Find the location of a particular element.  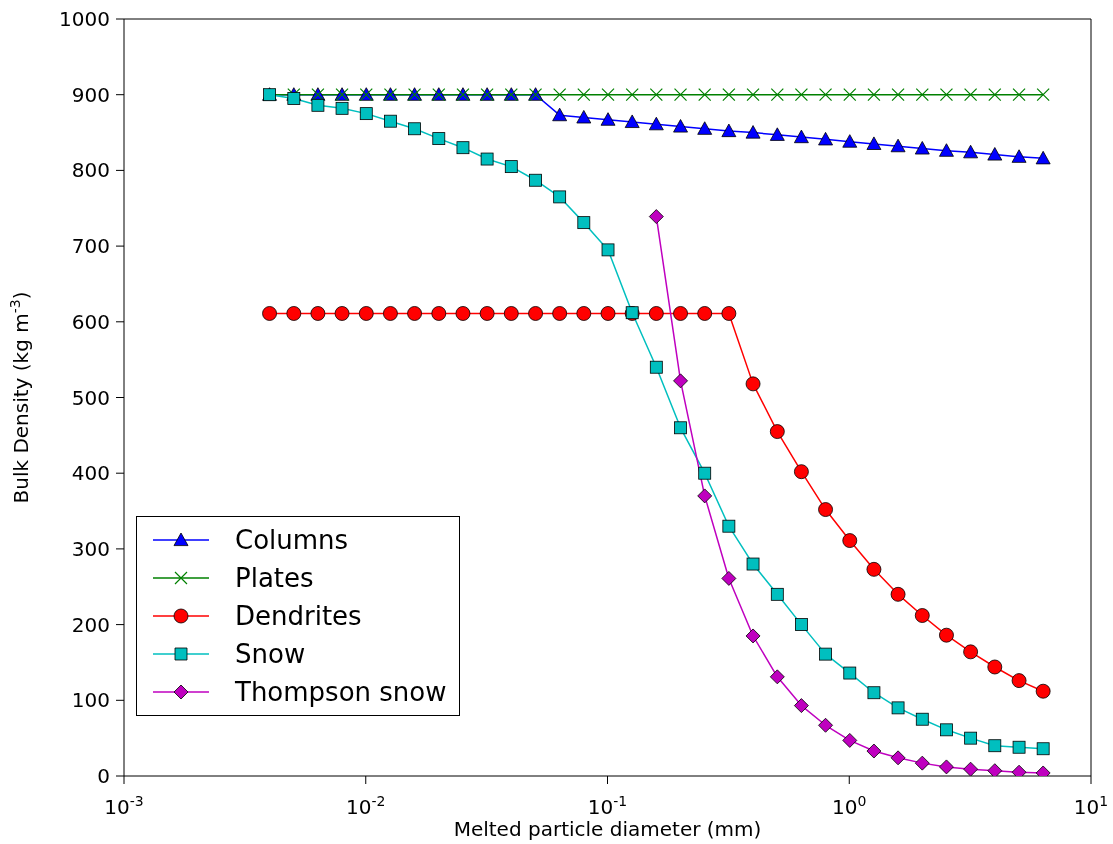

y-tick-label: 700 is located at coordinates (90, 246).